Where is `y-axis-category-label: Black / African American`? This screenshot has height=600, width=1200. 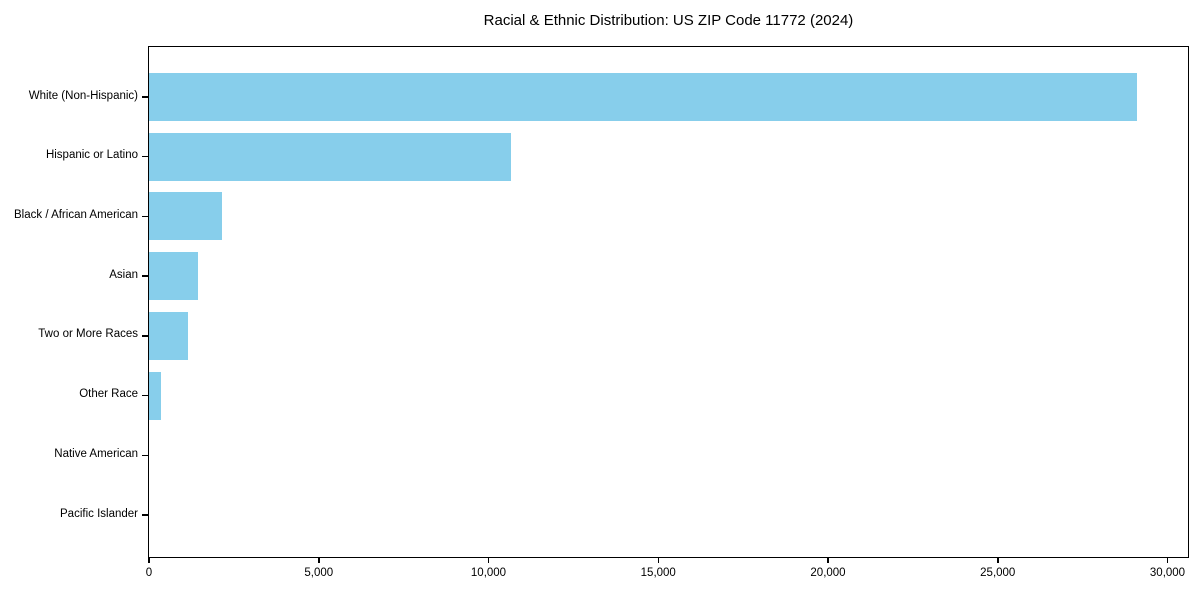
y-axis-category-label: Black / African American is located at coordinates (76, 214).